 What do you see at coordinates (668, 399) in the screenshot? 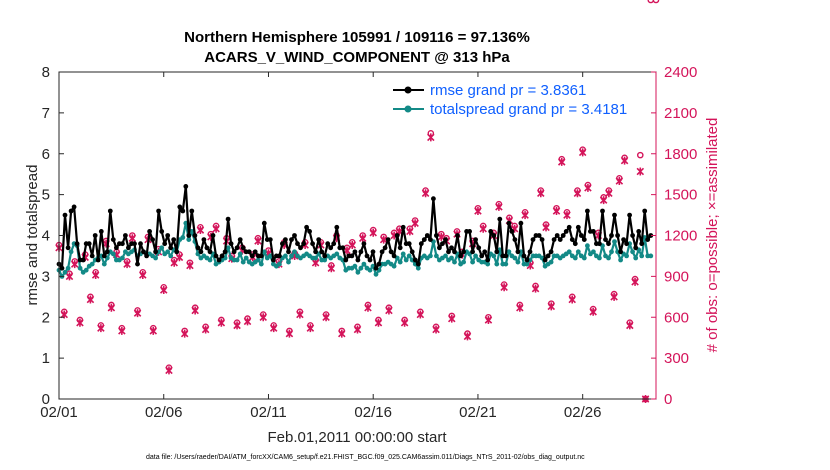
I see `right-y-tick-label: 0` at bounding box center [668, 399].